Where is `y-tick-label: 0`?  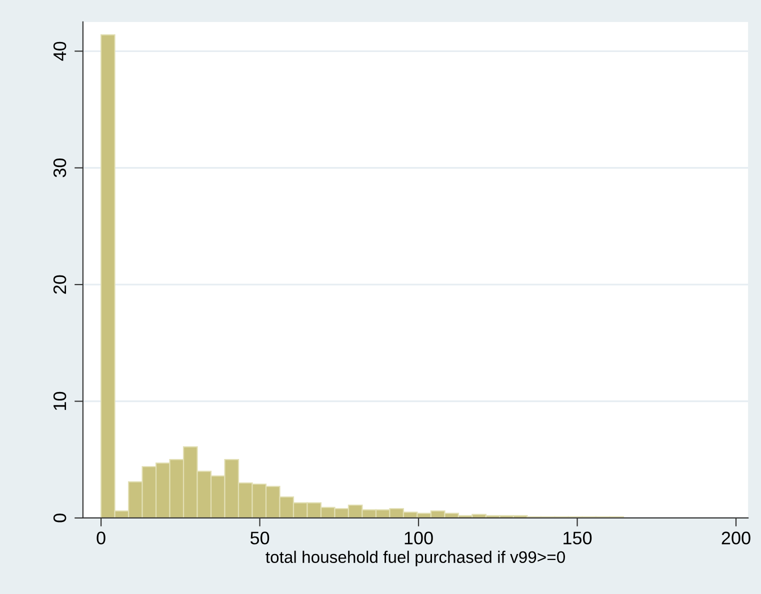
y-tick-label: 0 is located at coordinates (59, 518).